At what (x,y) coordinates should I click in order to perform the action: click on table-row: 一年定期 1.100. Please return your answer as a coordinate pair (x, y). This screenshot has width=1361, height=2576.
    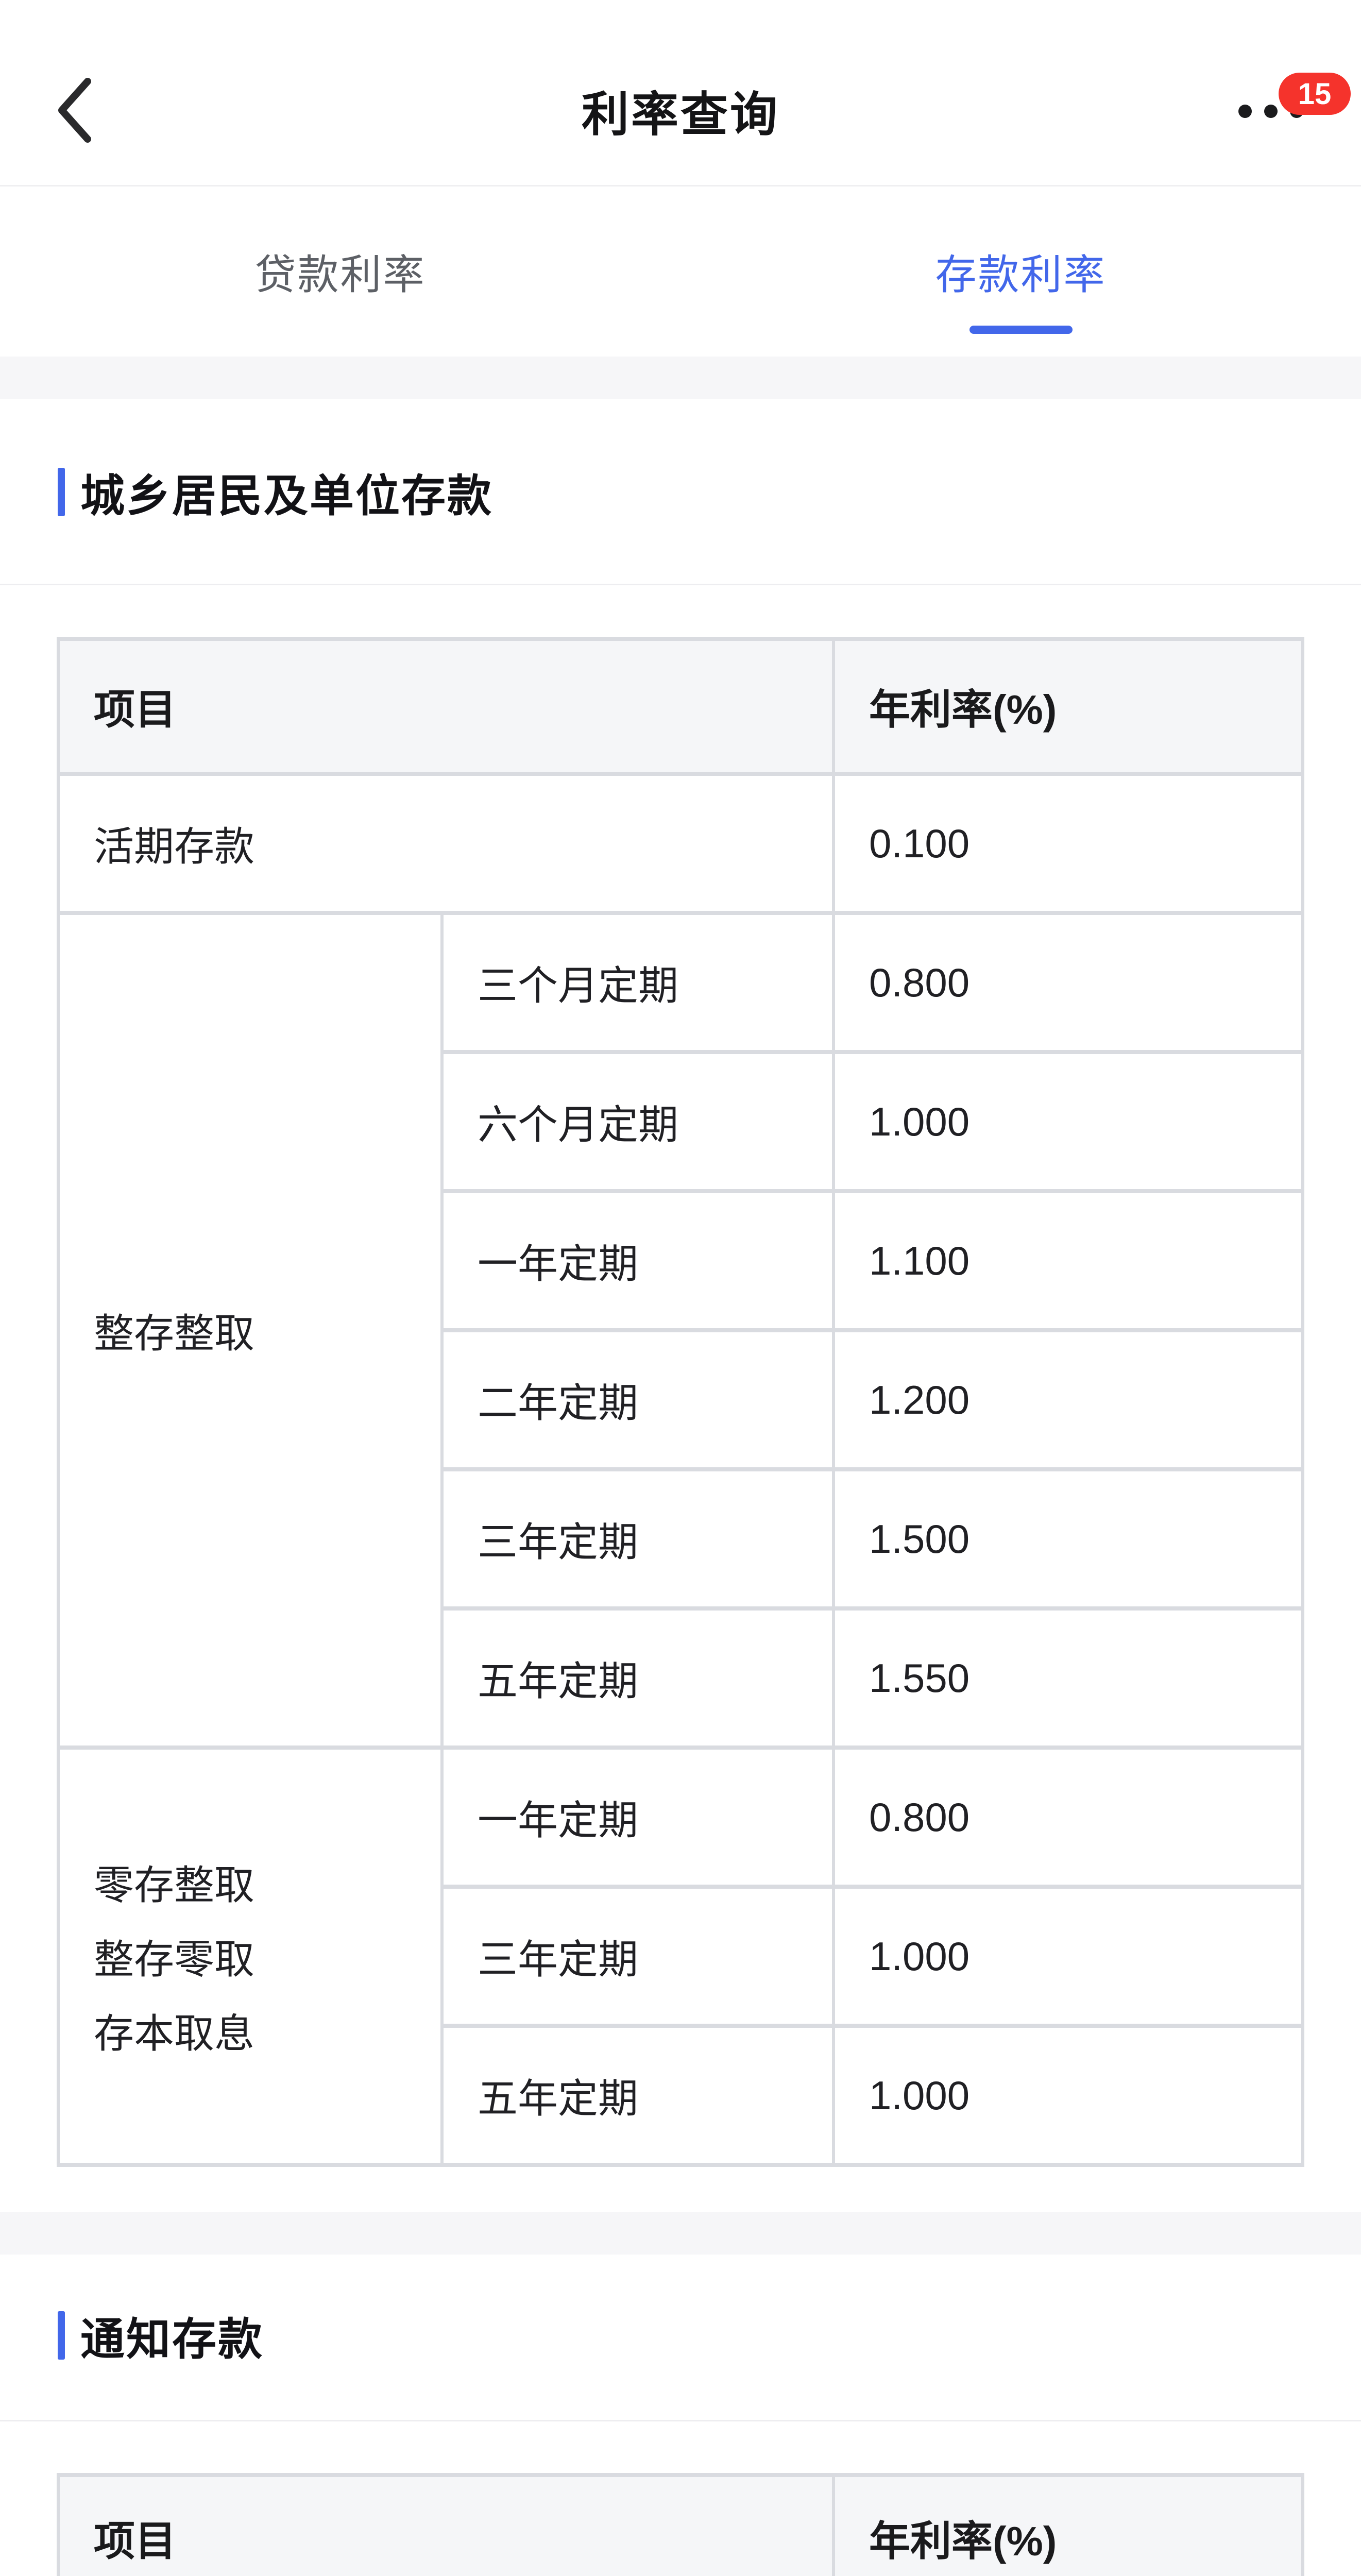
    Looking at the image, I should click on (681, 1261).